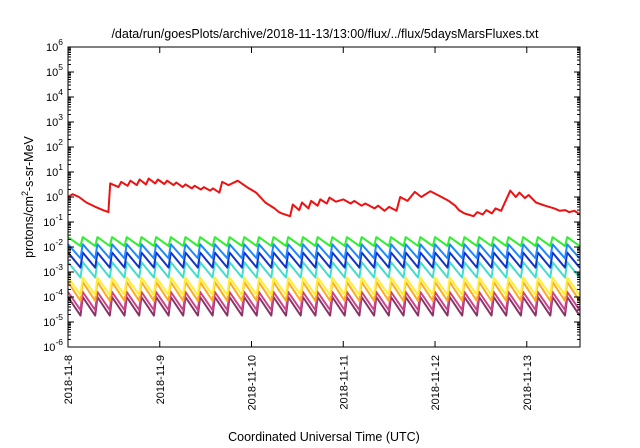  I want to click on x-axis-label: Coordinated Universal Time (UTC), so click(324, 437).